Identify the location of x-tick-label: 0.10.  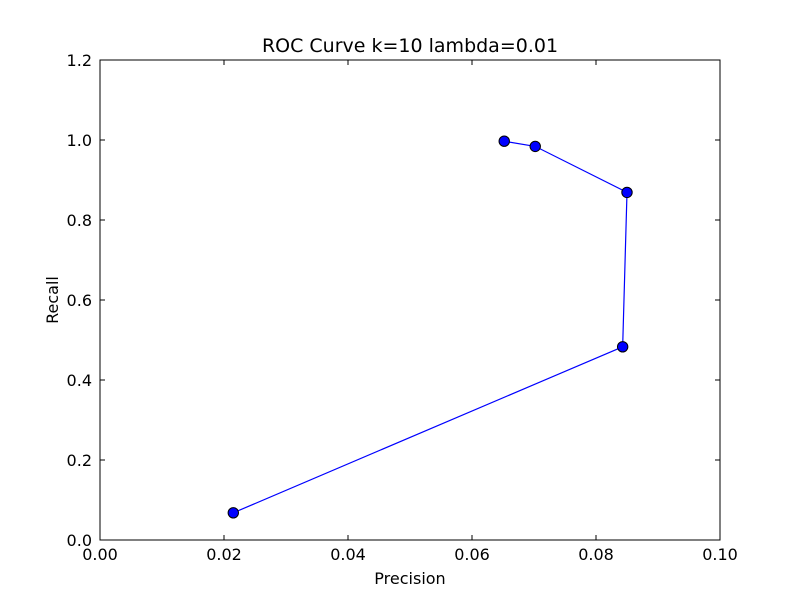
(720, 554).